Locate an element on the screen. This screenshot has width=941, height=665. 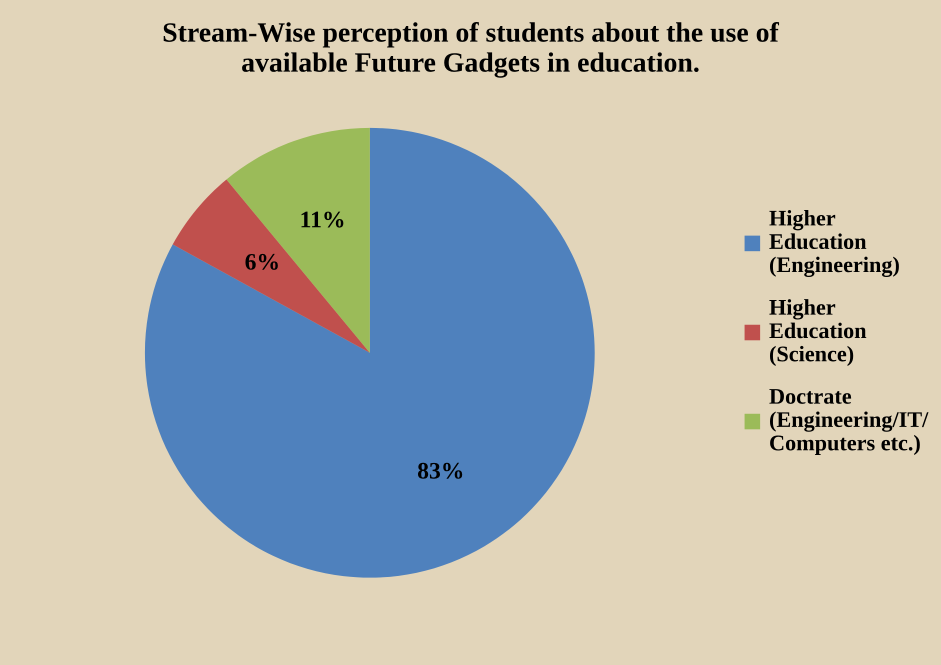
chart-title: Stream-Wise perception of students about the use of available Future Gadgets in education. is located at coordinates (472, 50).